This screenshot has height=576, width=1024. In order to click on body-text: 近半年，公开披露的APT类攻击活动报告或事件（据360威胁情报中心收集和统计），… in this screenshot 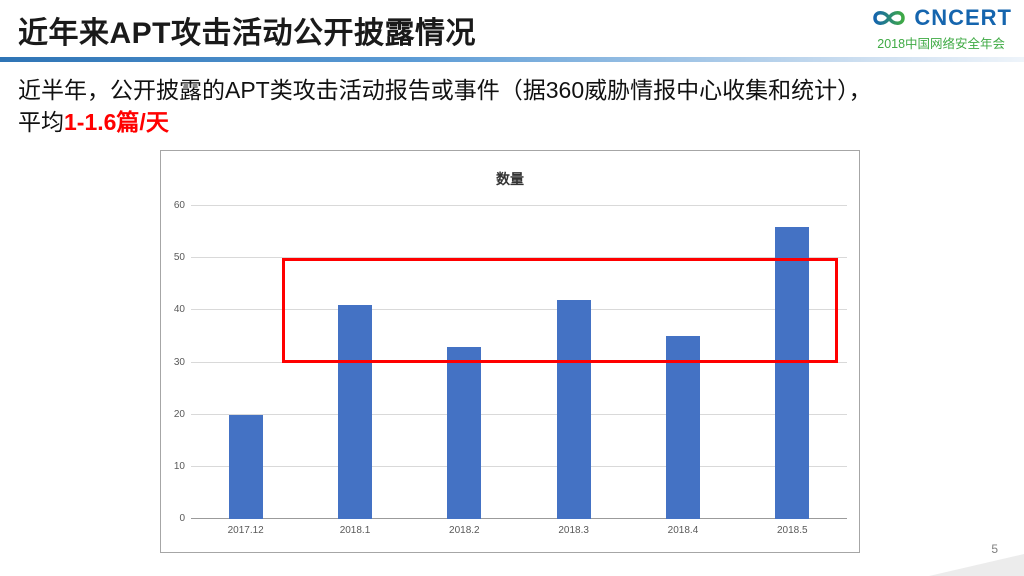, I will do `click(513, 106)`.